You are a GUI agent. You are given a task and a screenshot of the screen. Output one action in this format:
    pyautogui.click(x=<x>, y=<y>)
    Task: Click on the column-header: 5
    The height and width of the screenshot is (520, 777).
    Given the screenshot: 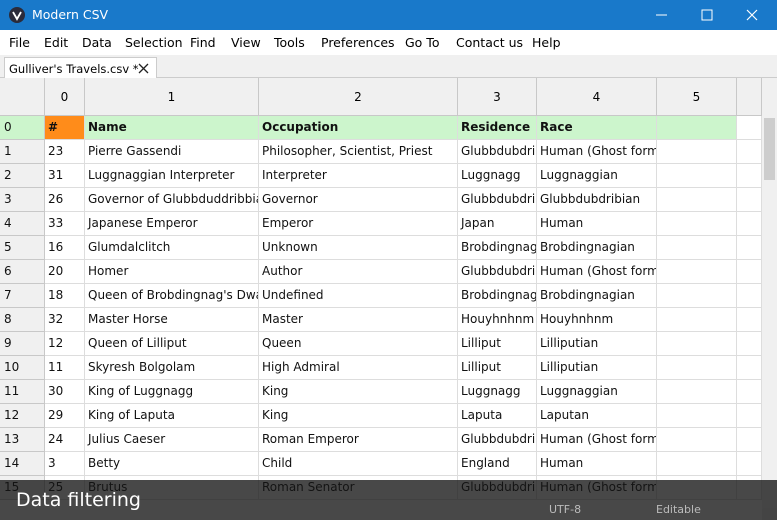 What is the action you would take?
    pyautogui.click(x=697, y=97)
    